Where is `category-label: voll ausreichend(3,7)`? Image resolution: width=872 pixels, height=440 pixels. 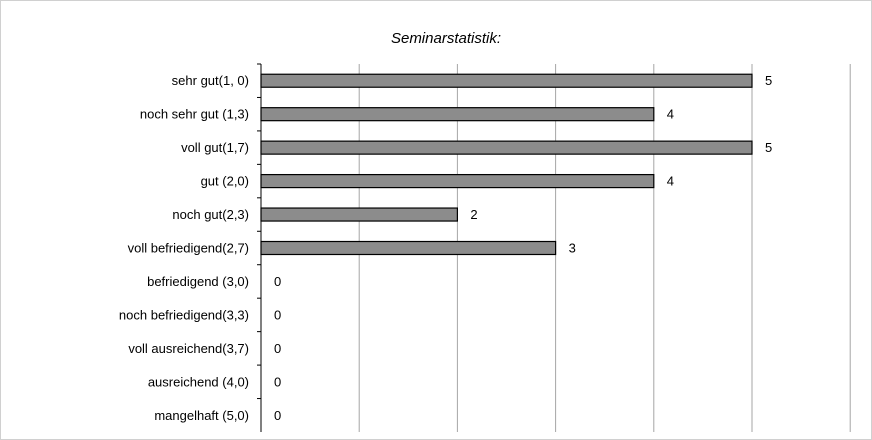
category-label: voll ausreichend(3,7) is located at coordinates (188, 348).